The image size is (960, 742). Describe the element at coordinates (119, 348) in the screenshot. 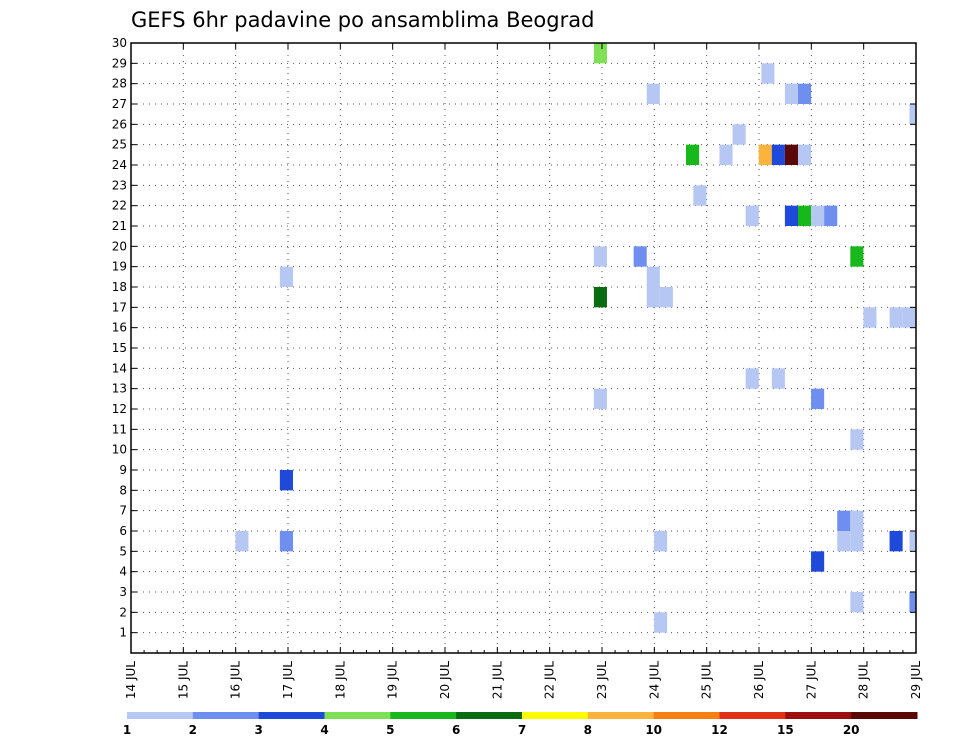

I see `y-tick-label: 15` at that location.